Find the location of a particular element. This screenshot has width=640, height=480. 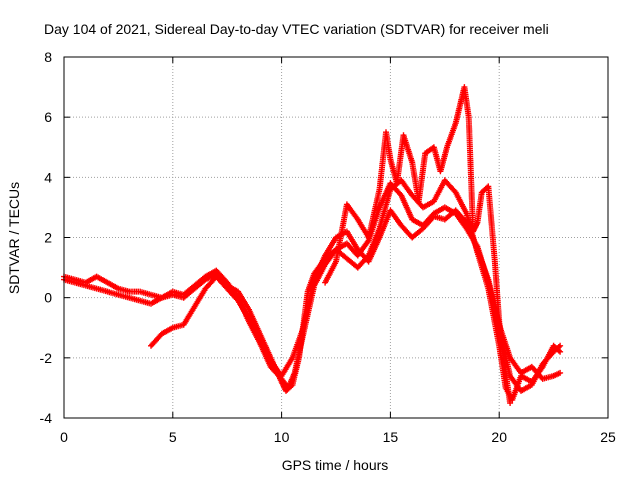

x-tick-label: 0 is located at coordinates (64, 437).